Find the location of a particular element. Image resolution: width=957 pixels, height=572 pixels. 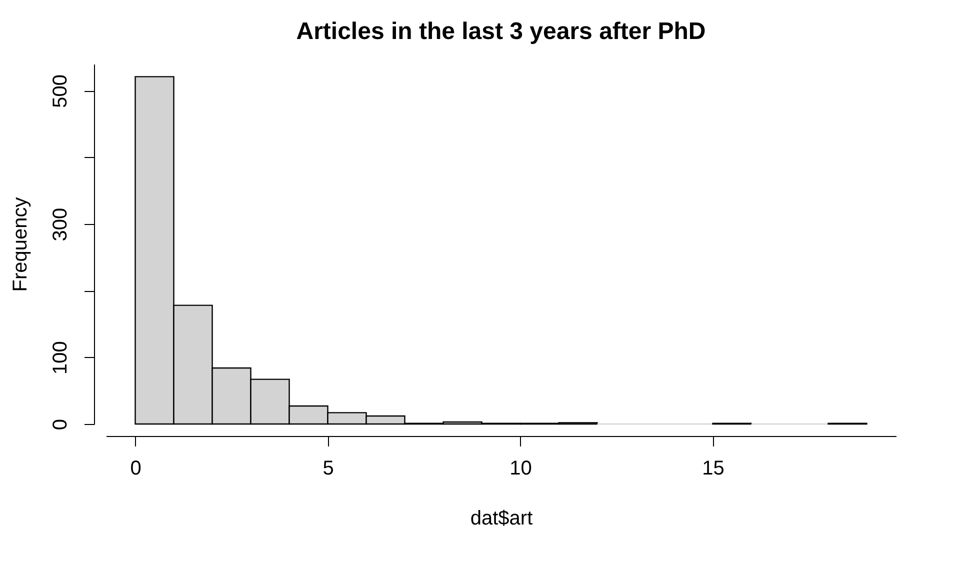

x-axis-title: dat$art is located at coordinates (502, 519).